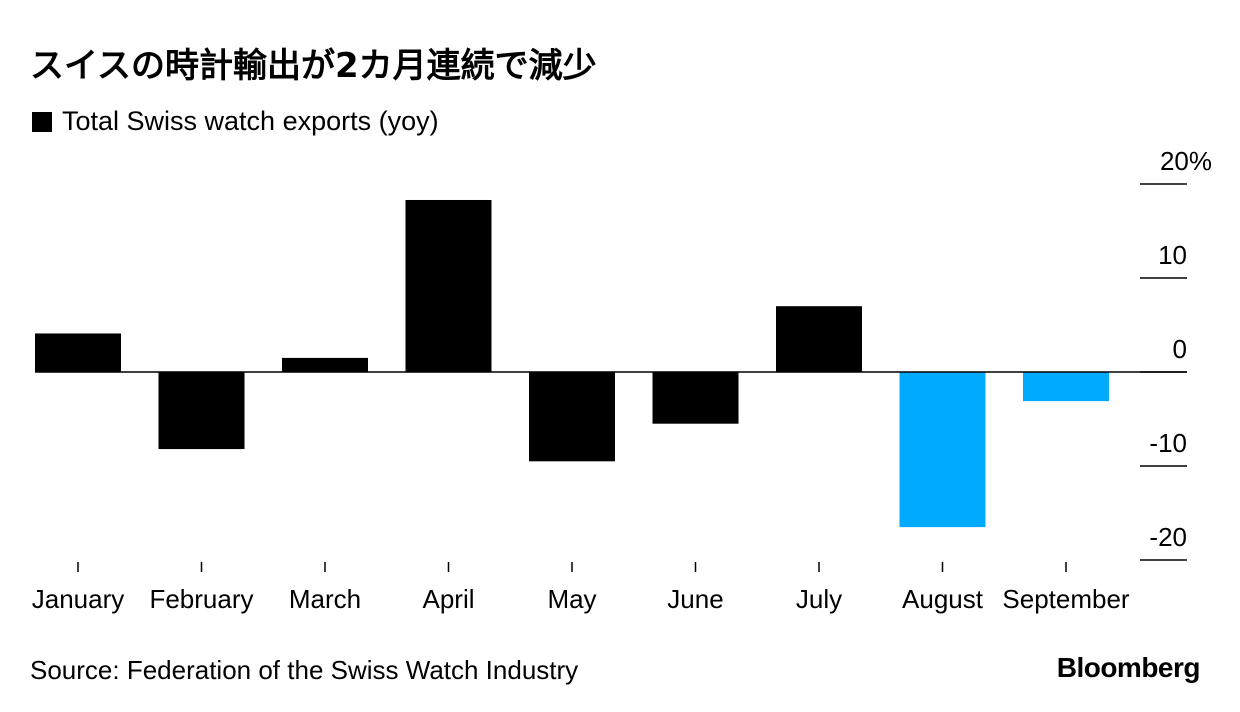 The image size is (1240, 712). I want to click on x-axis-label-june: June, so click(695, 599).